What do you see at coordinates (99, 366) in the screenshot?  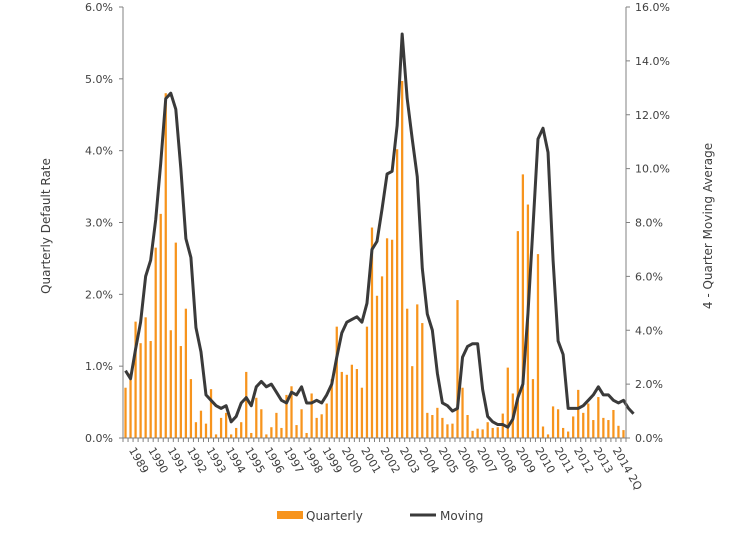 I see `left-tick-label: 1.0%` at bounding box center [99, 366].